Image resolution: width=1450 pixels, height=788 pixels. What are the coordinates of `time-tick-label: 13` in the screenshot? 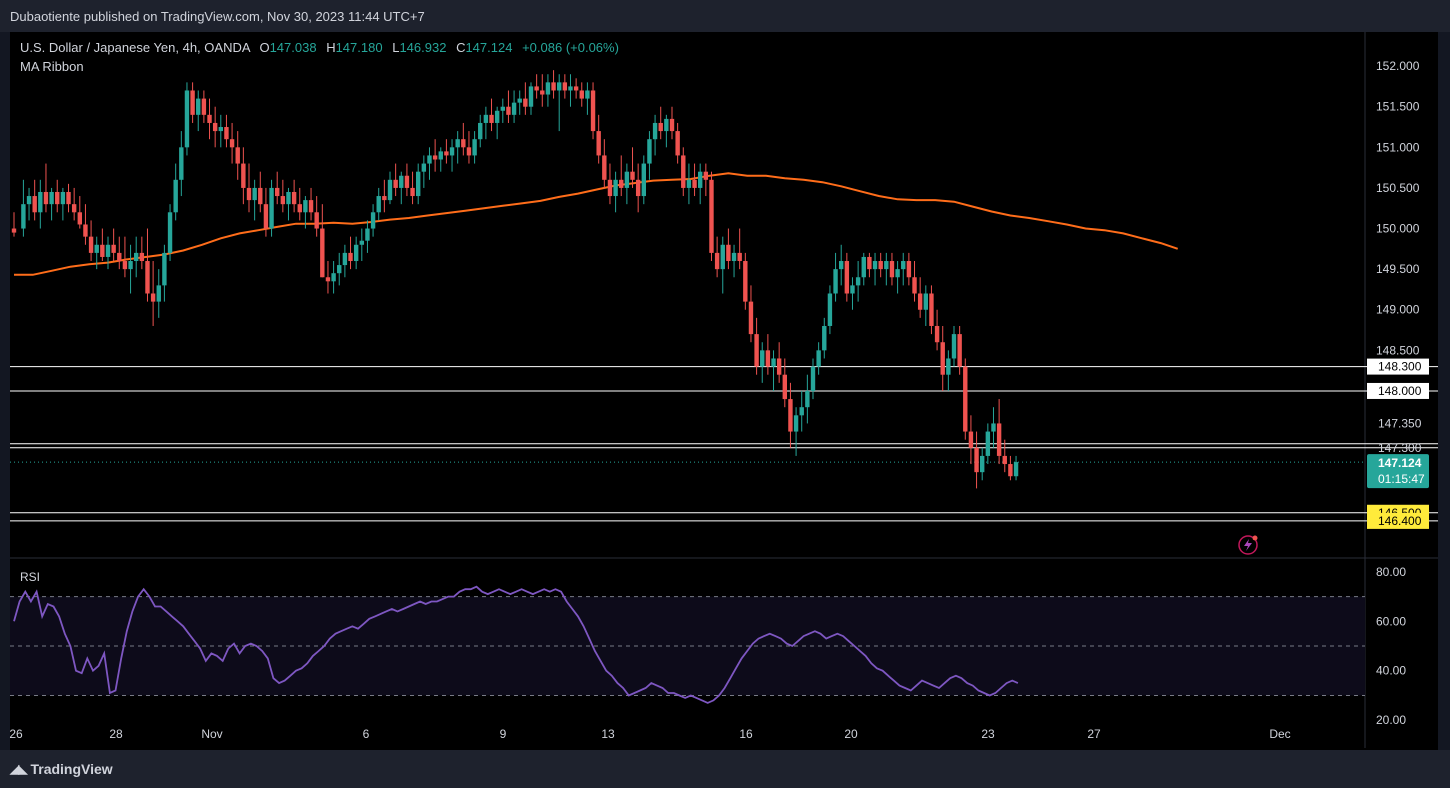 It's located at (608, 734).